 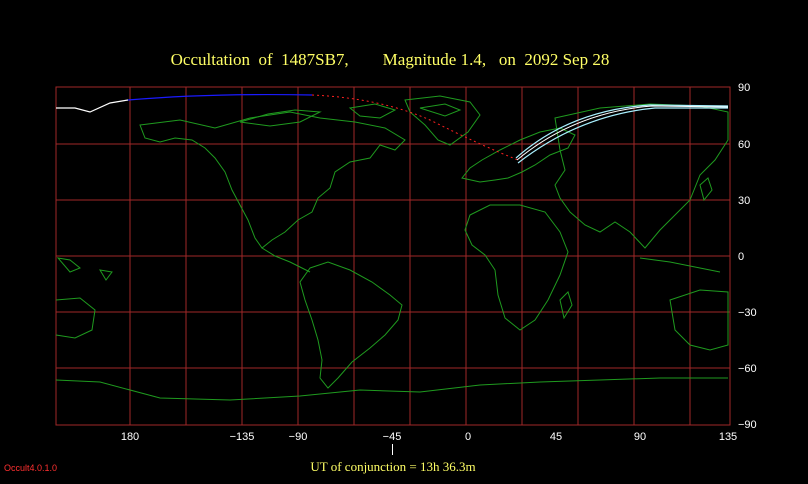 What do you see at coordinates (744, 88) in the screenshot?
I see `lat-label-90: 90` at bounding box center [744, 88].